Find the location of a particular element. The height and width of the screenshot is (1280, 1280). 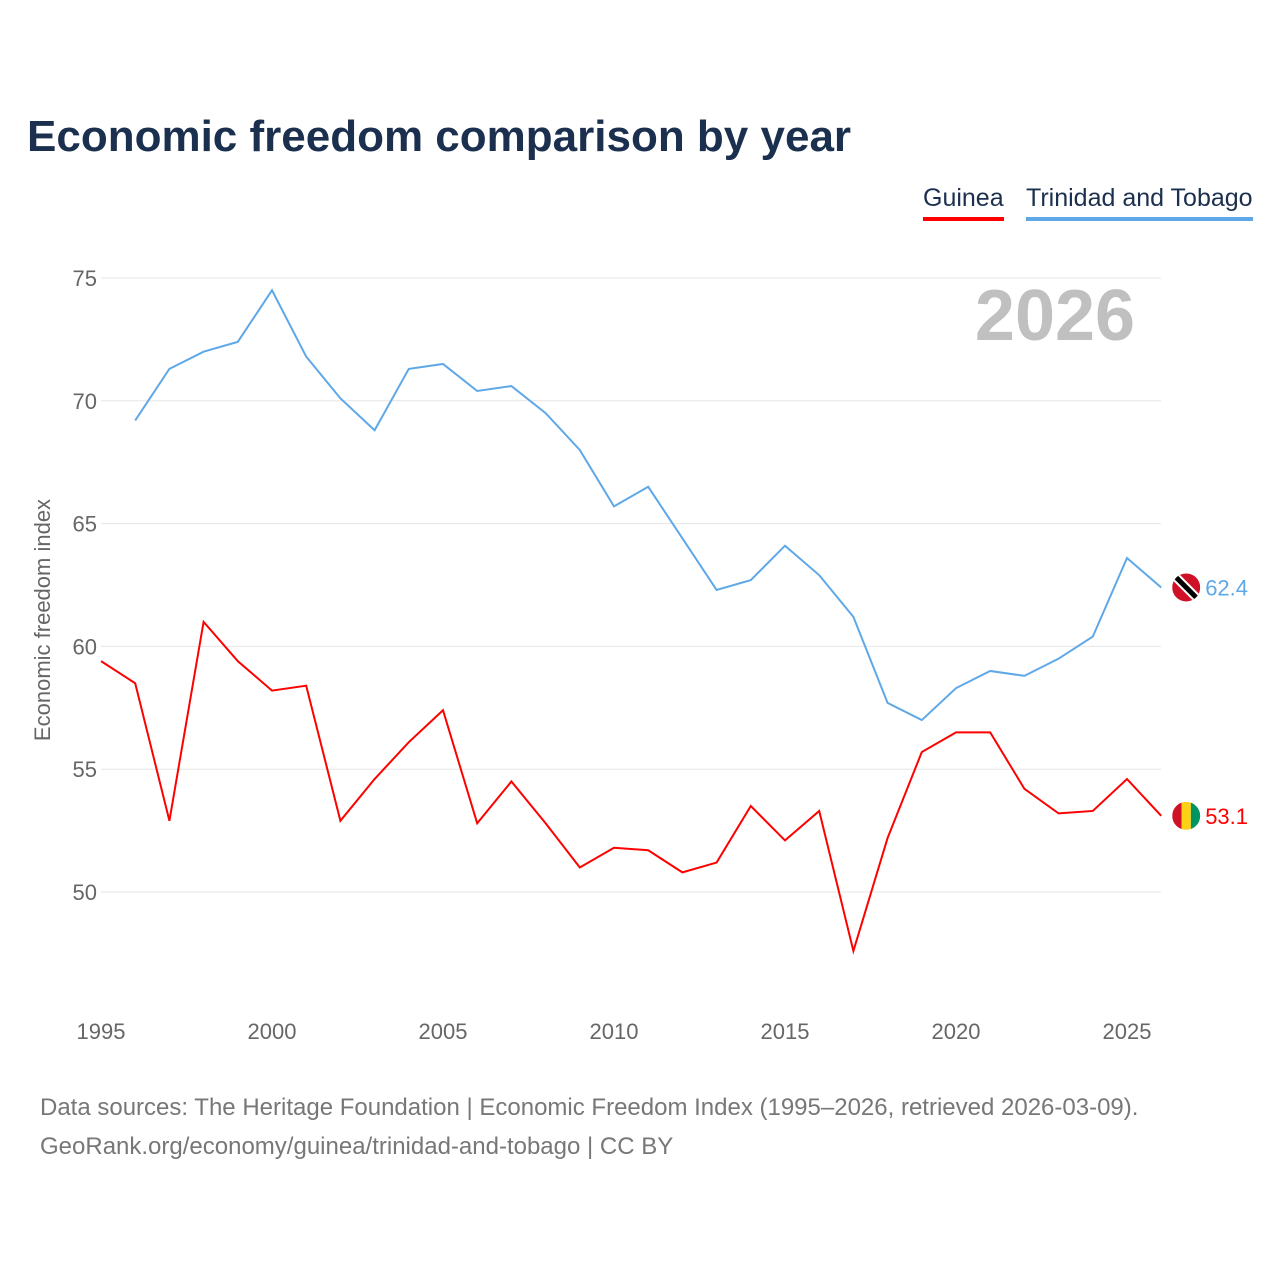

y-tick-label: 70 is located at coordinates (85, 401).